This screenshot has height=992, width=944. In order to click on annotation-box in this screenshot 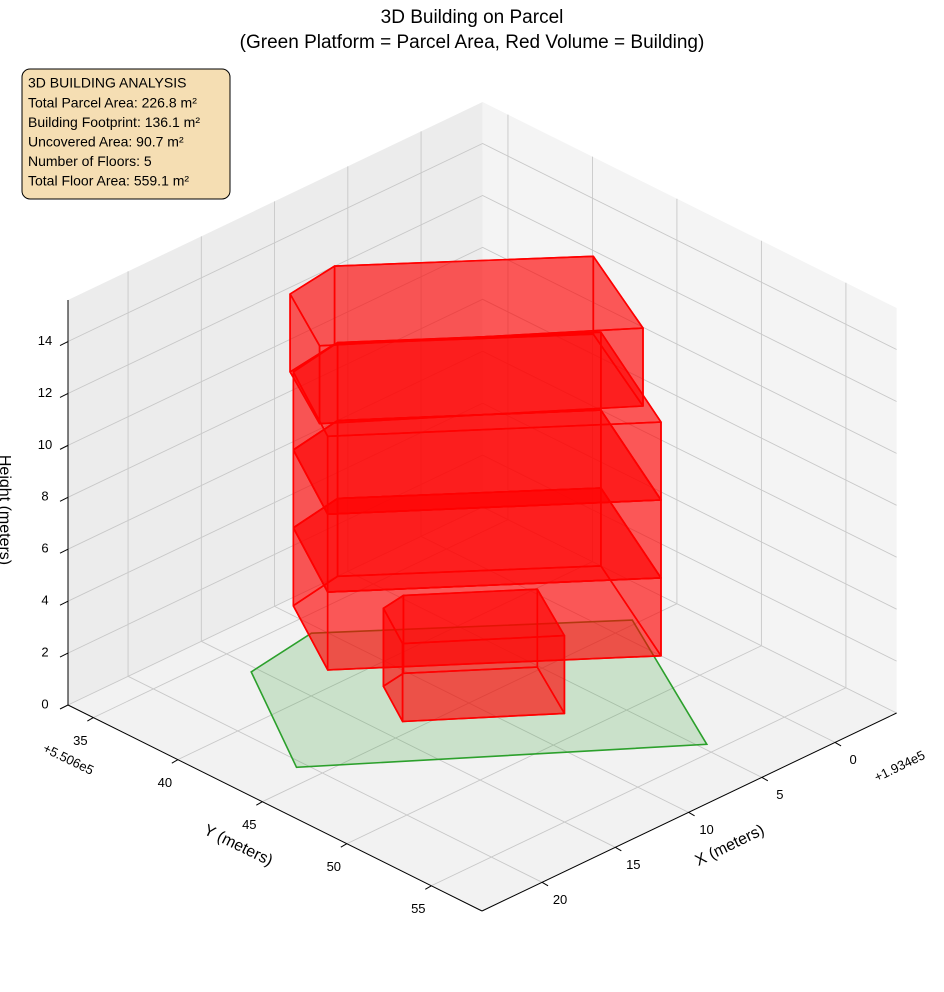, I will do `click(126, 134)`.